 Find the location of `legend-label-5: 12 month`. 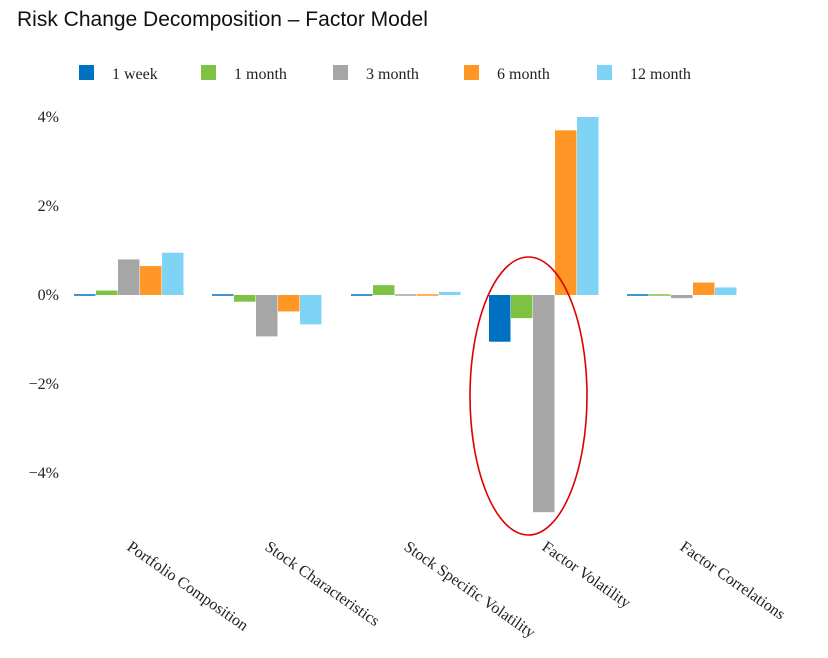

legend-label-5: 12 month is located at coordinates (660, 74).